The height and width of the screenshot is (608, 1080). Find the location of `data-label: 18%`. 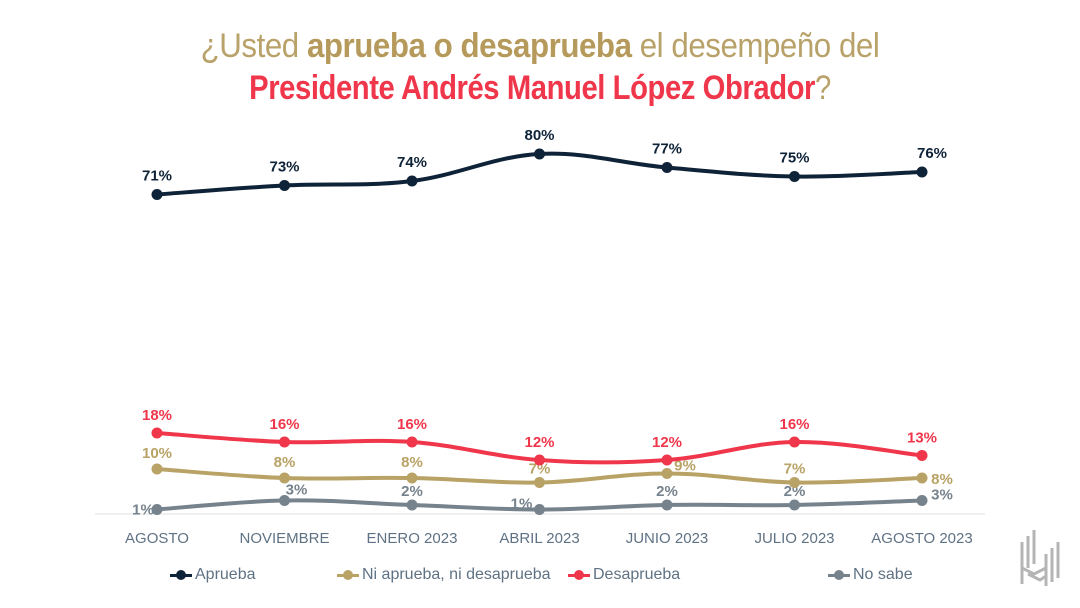

data-label: 18% is located at coordinates (157, 415).